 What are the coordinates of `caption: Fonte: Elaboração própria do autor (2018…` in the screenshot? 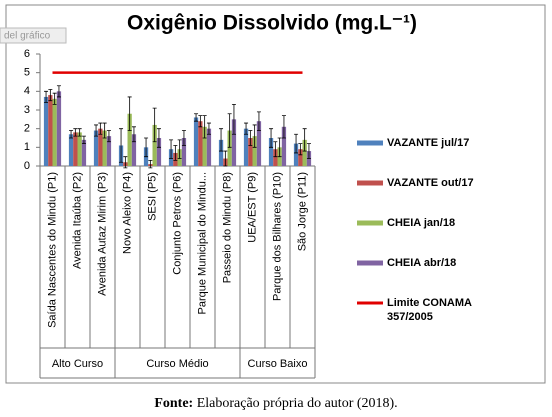 It's located at (276, 404).